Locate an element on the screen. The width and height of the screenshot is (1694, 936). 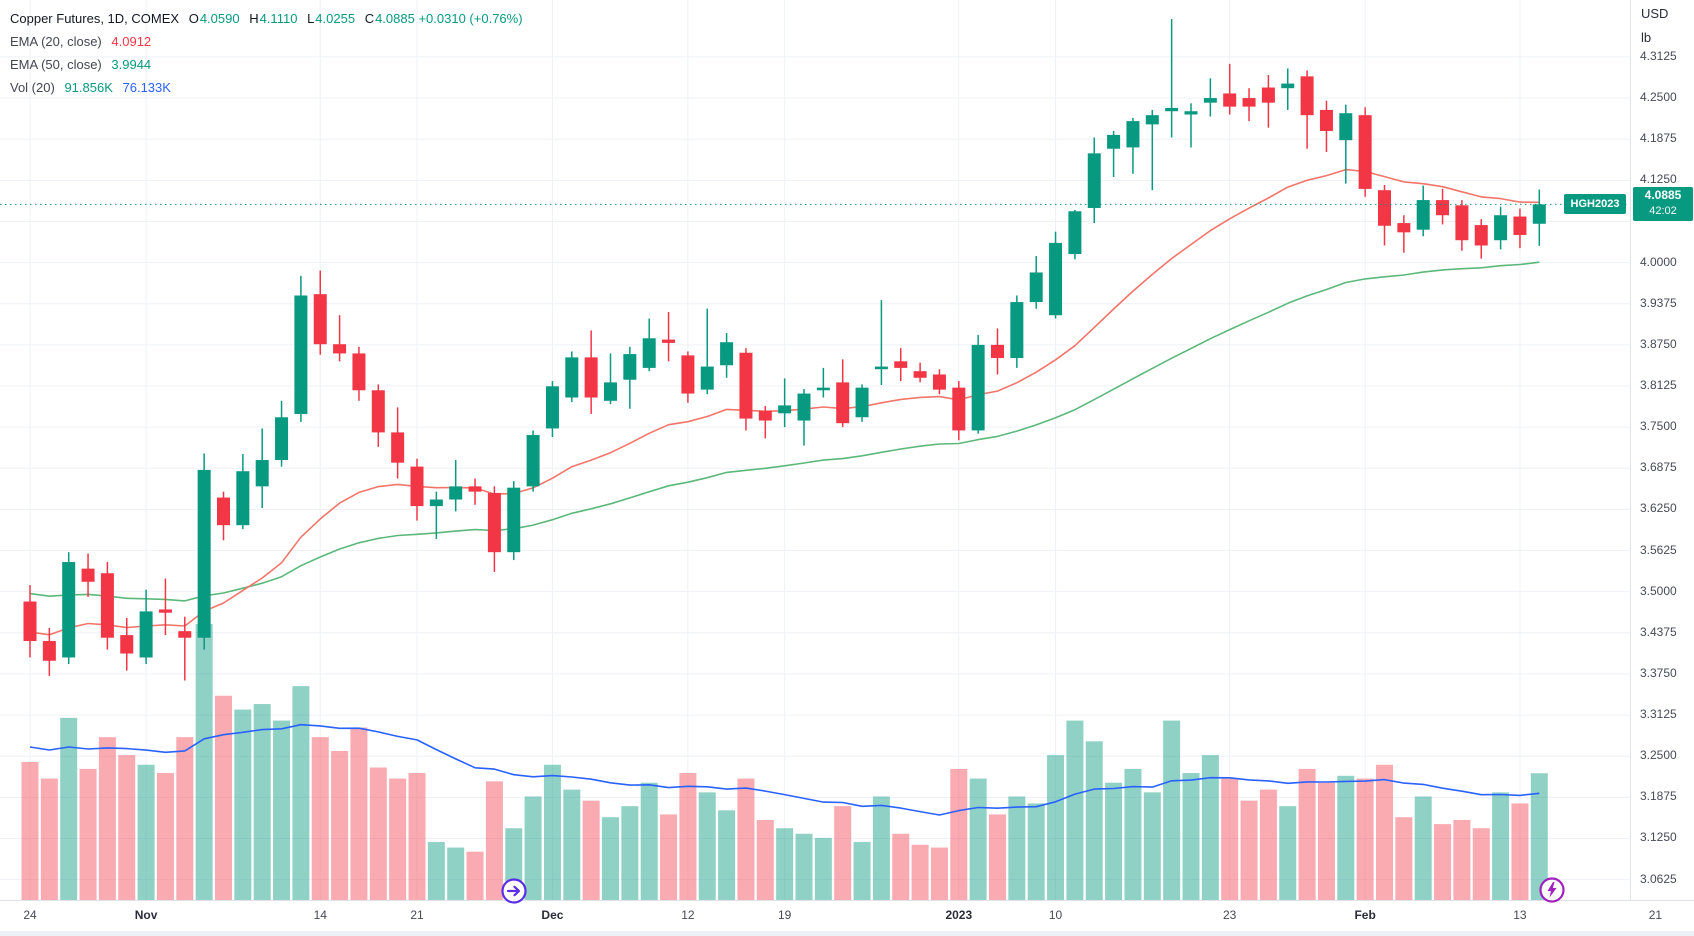
time-axis-label: 2023 is located at coordinates (959, 915).